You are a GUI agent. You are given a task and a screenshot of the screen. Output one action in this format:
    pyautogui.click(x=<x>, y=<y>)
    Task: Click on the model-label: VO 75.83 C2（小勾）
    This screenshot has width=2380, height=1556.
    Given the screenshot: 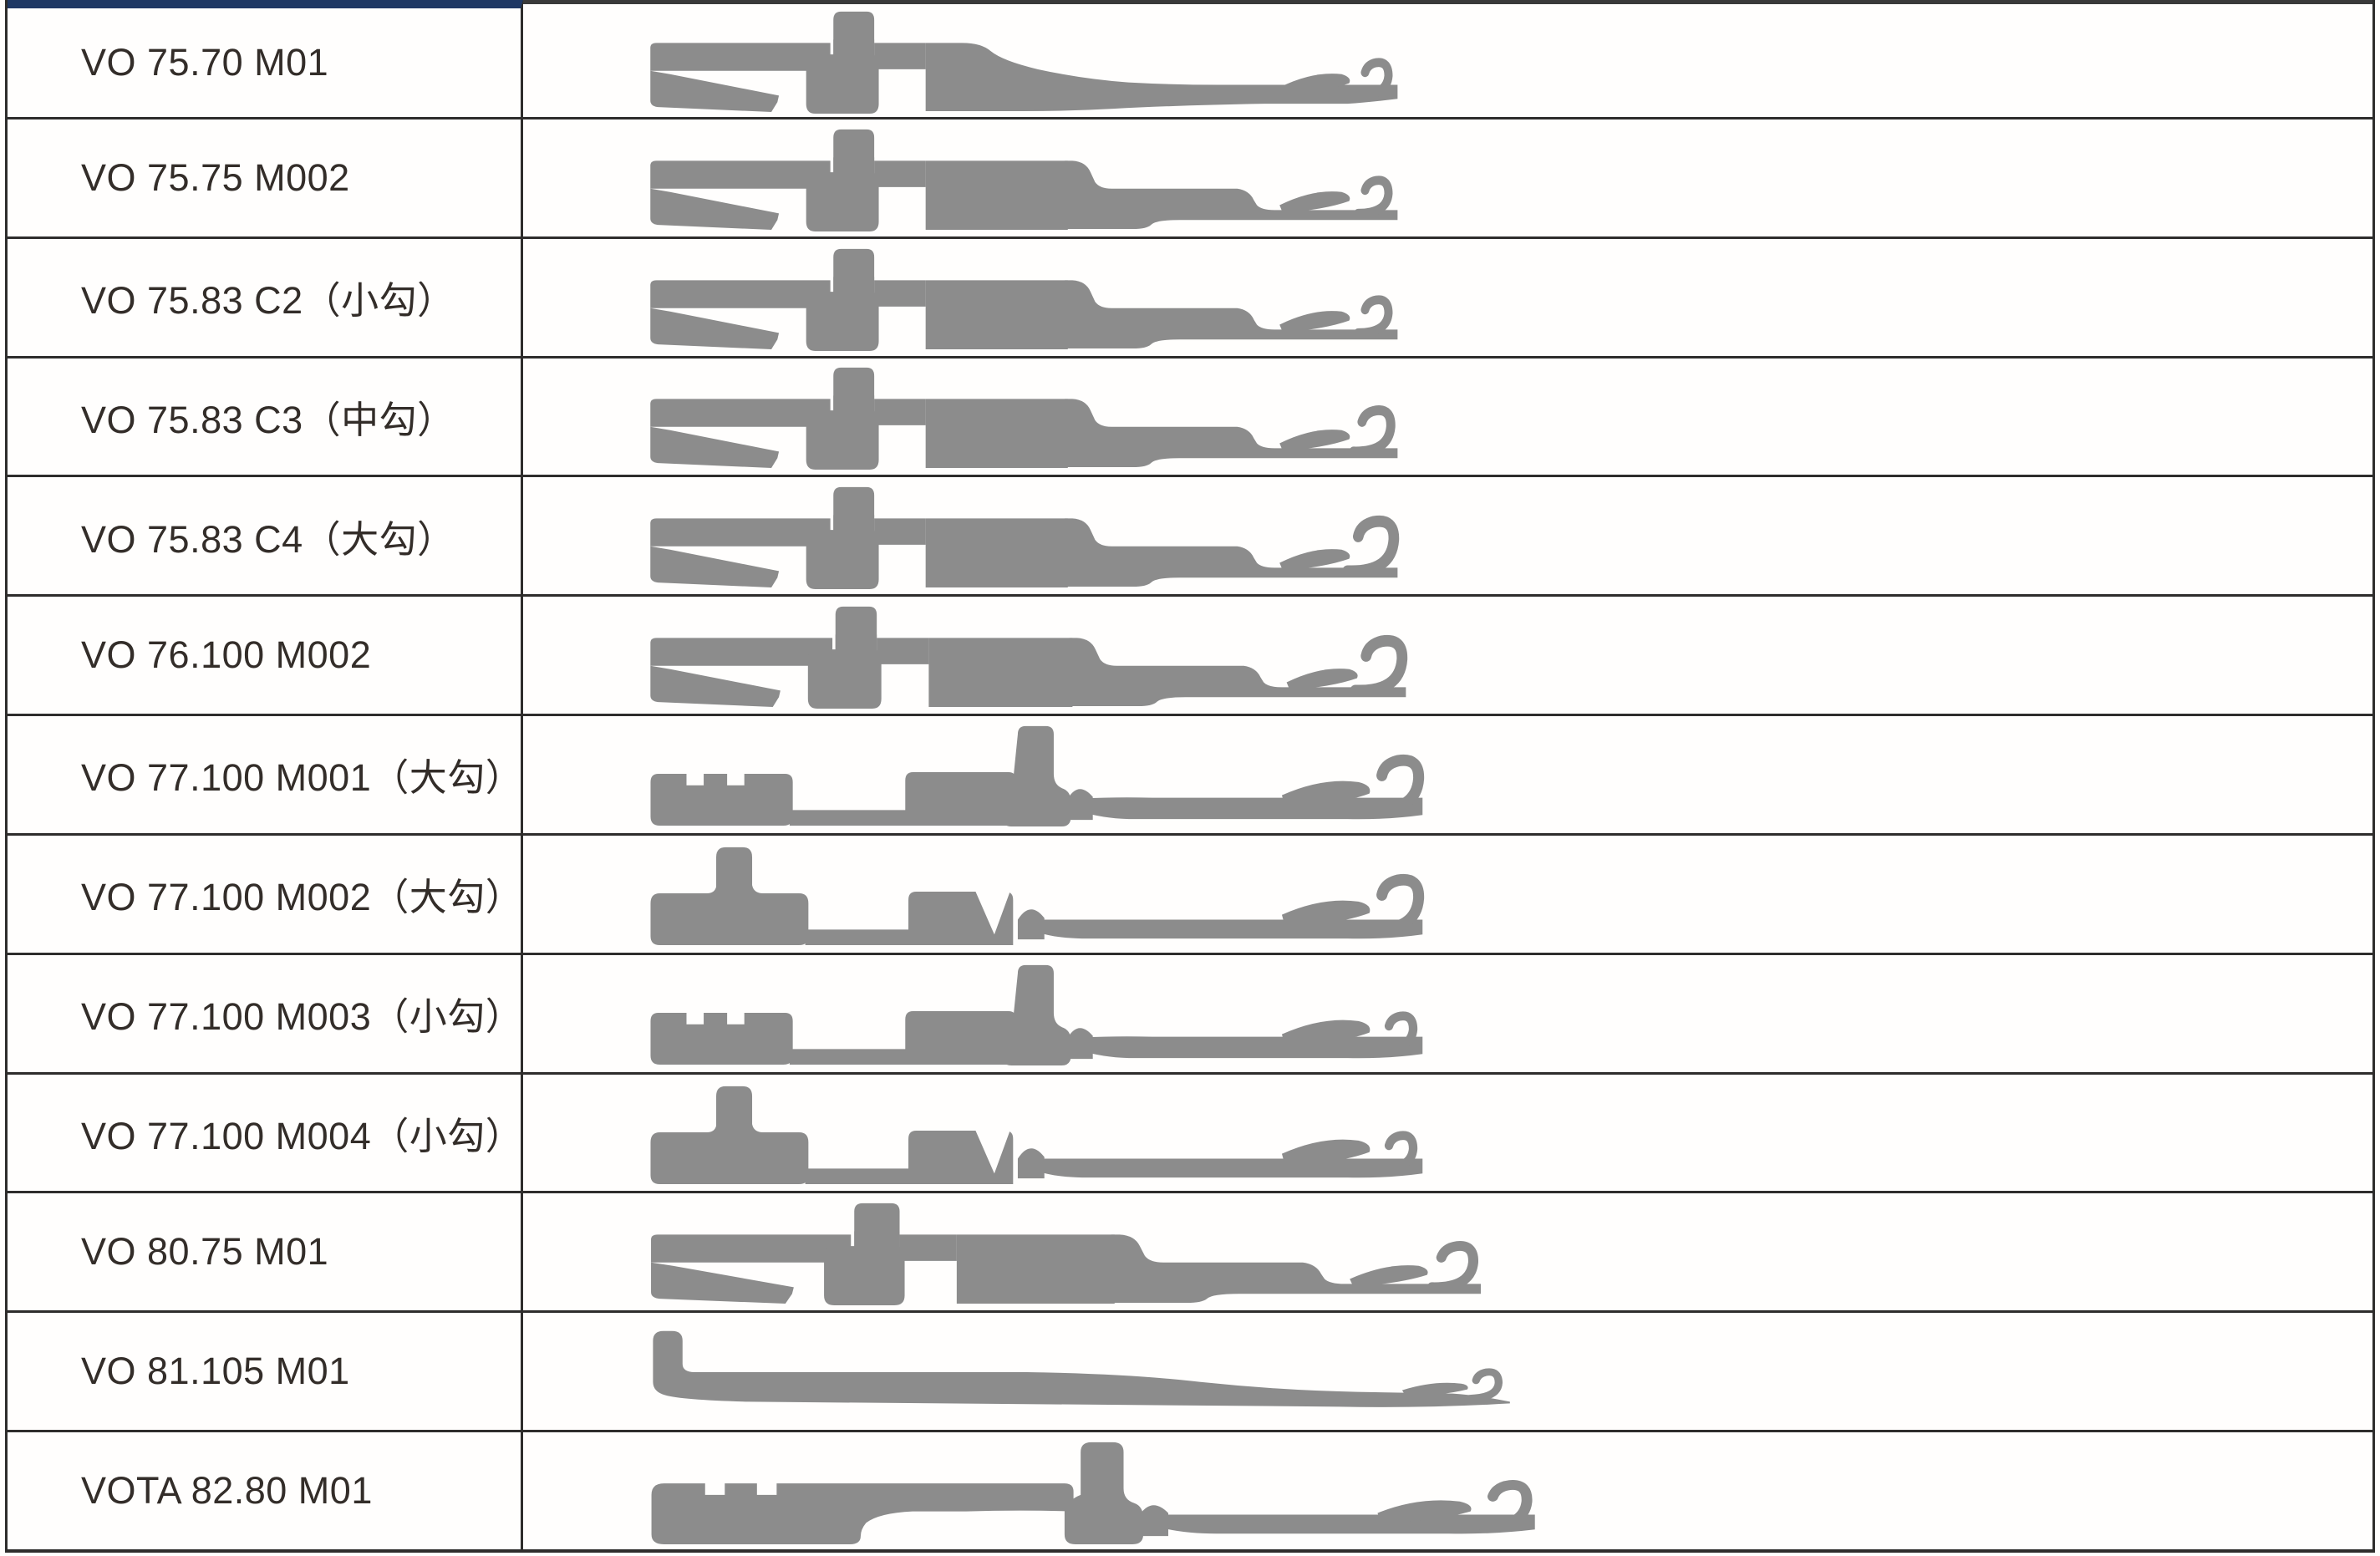 What is the action you would take?
    pyautogui.click(x=265, y=297)
    